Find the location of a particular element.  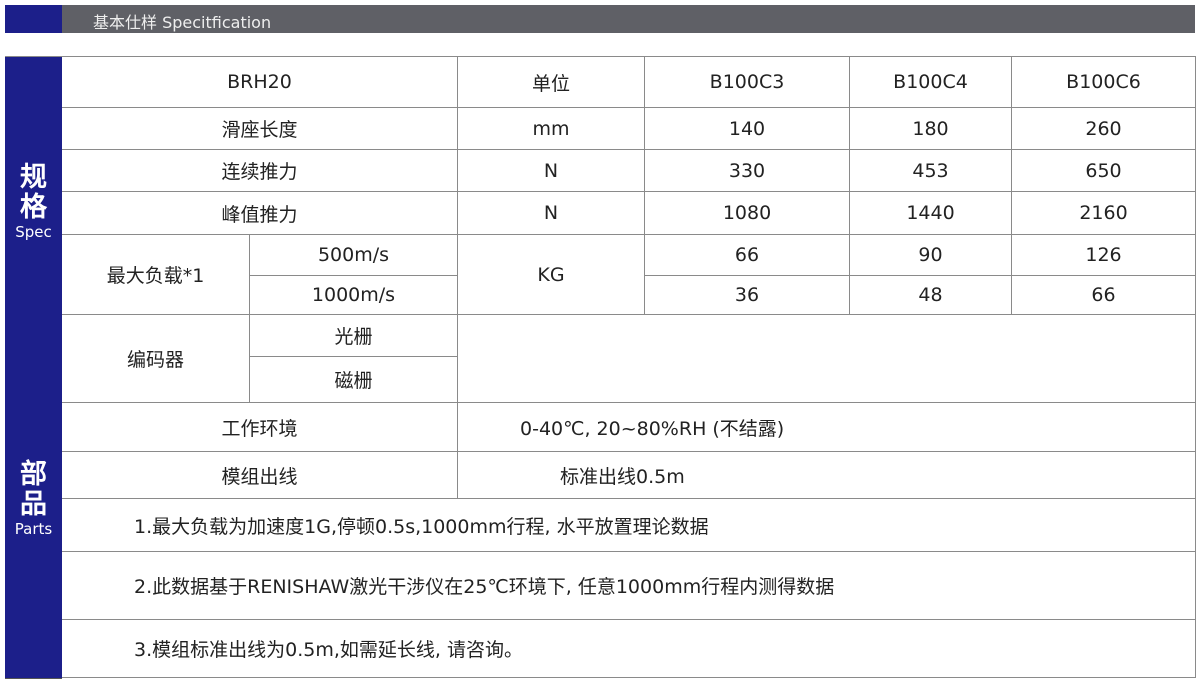

header-model: BRH20 is located at coordinates (260, 82).